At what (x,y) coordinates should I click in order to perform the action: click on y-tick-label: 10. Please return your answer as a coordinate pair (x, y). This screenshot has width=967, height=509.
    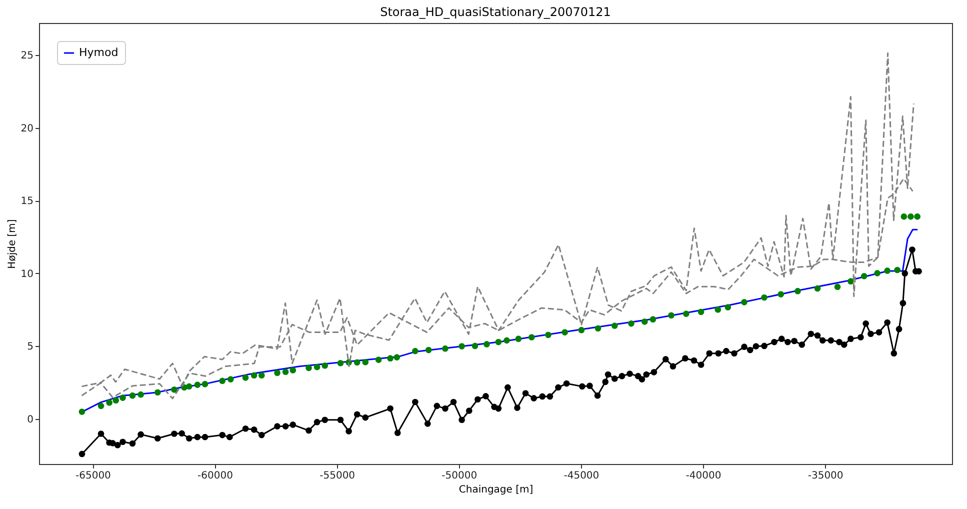
    Looking at the image, I should click on (27, 274).